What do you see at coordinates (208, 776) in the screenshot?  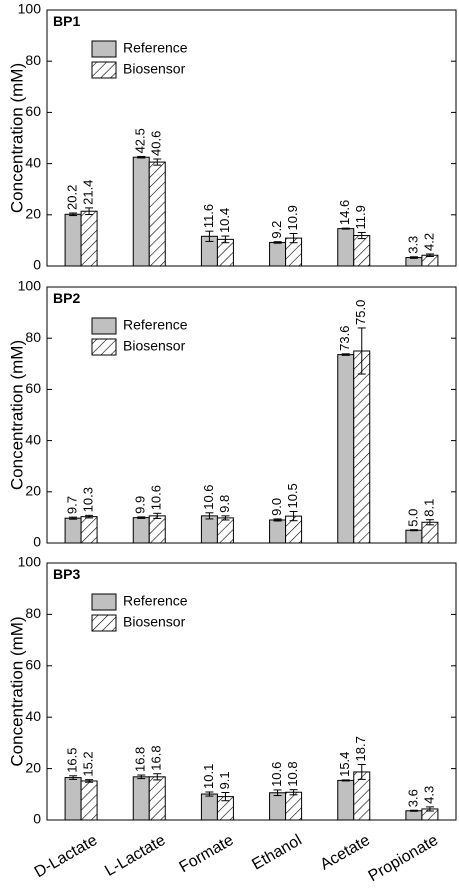 I see `value-label: 10.1` at bounding box center [208, 776].